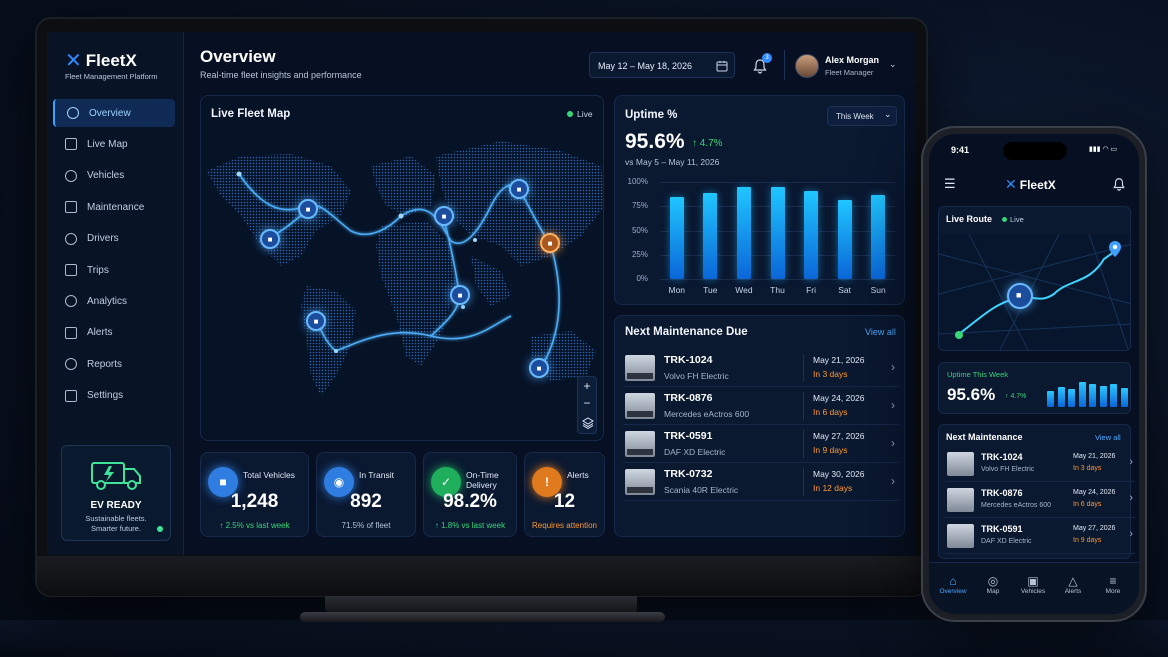 This screenshot has width=1168, height=657. Describe the element at coordinates (701, 490) in the screenshot. I see `vehicle-model: Scania 40R Electric` at that location.